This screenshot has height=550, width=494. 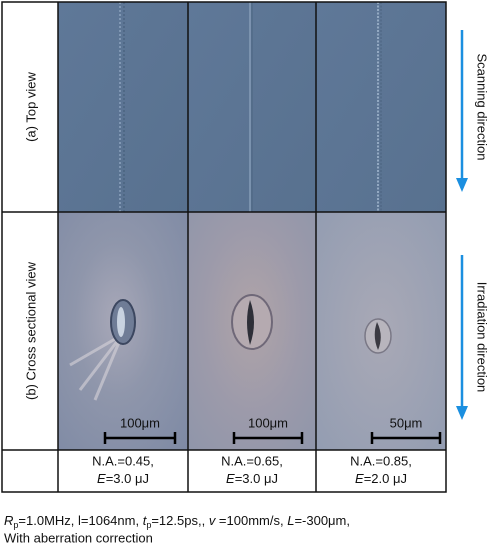 What do you see at coordinates (385, 478) in the screenshot?
I see `energy-value: =2.0 μJ` at bounding box center [385, 478].